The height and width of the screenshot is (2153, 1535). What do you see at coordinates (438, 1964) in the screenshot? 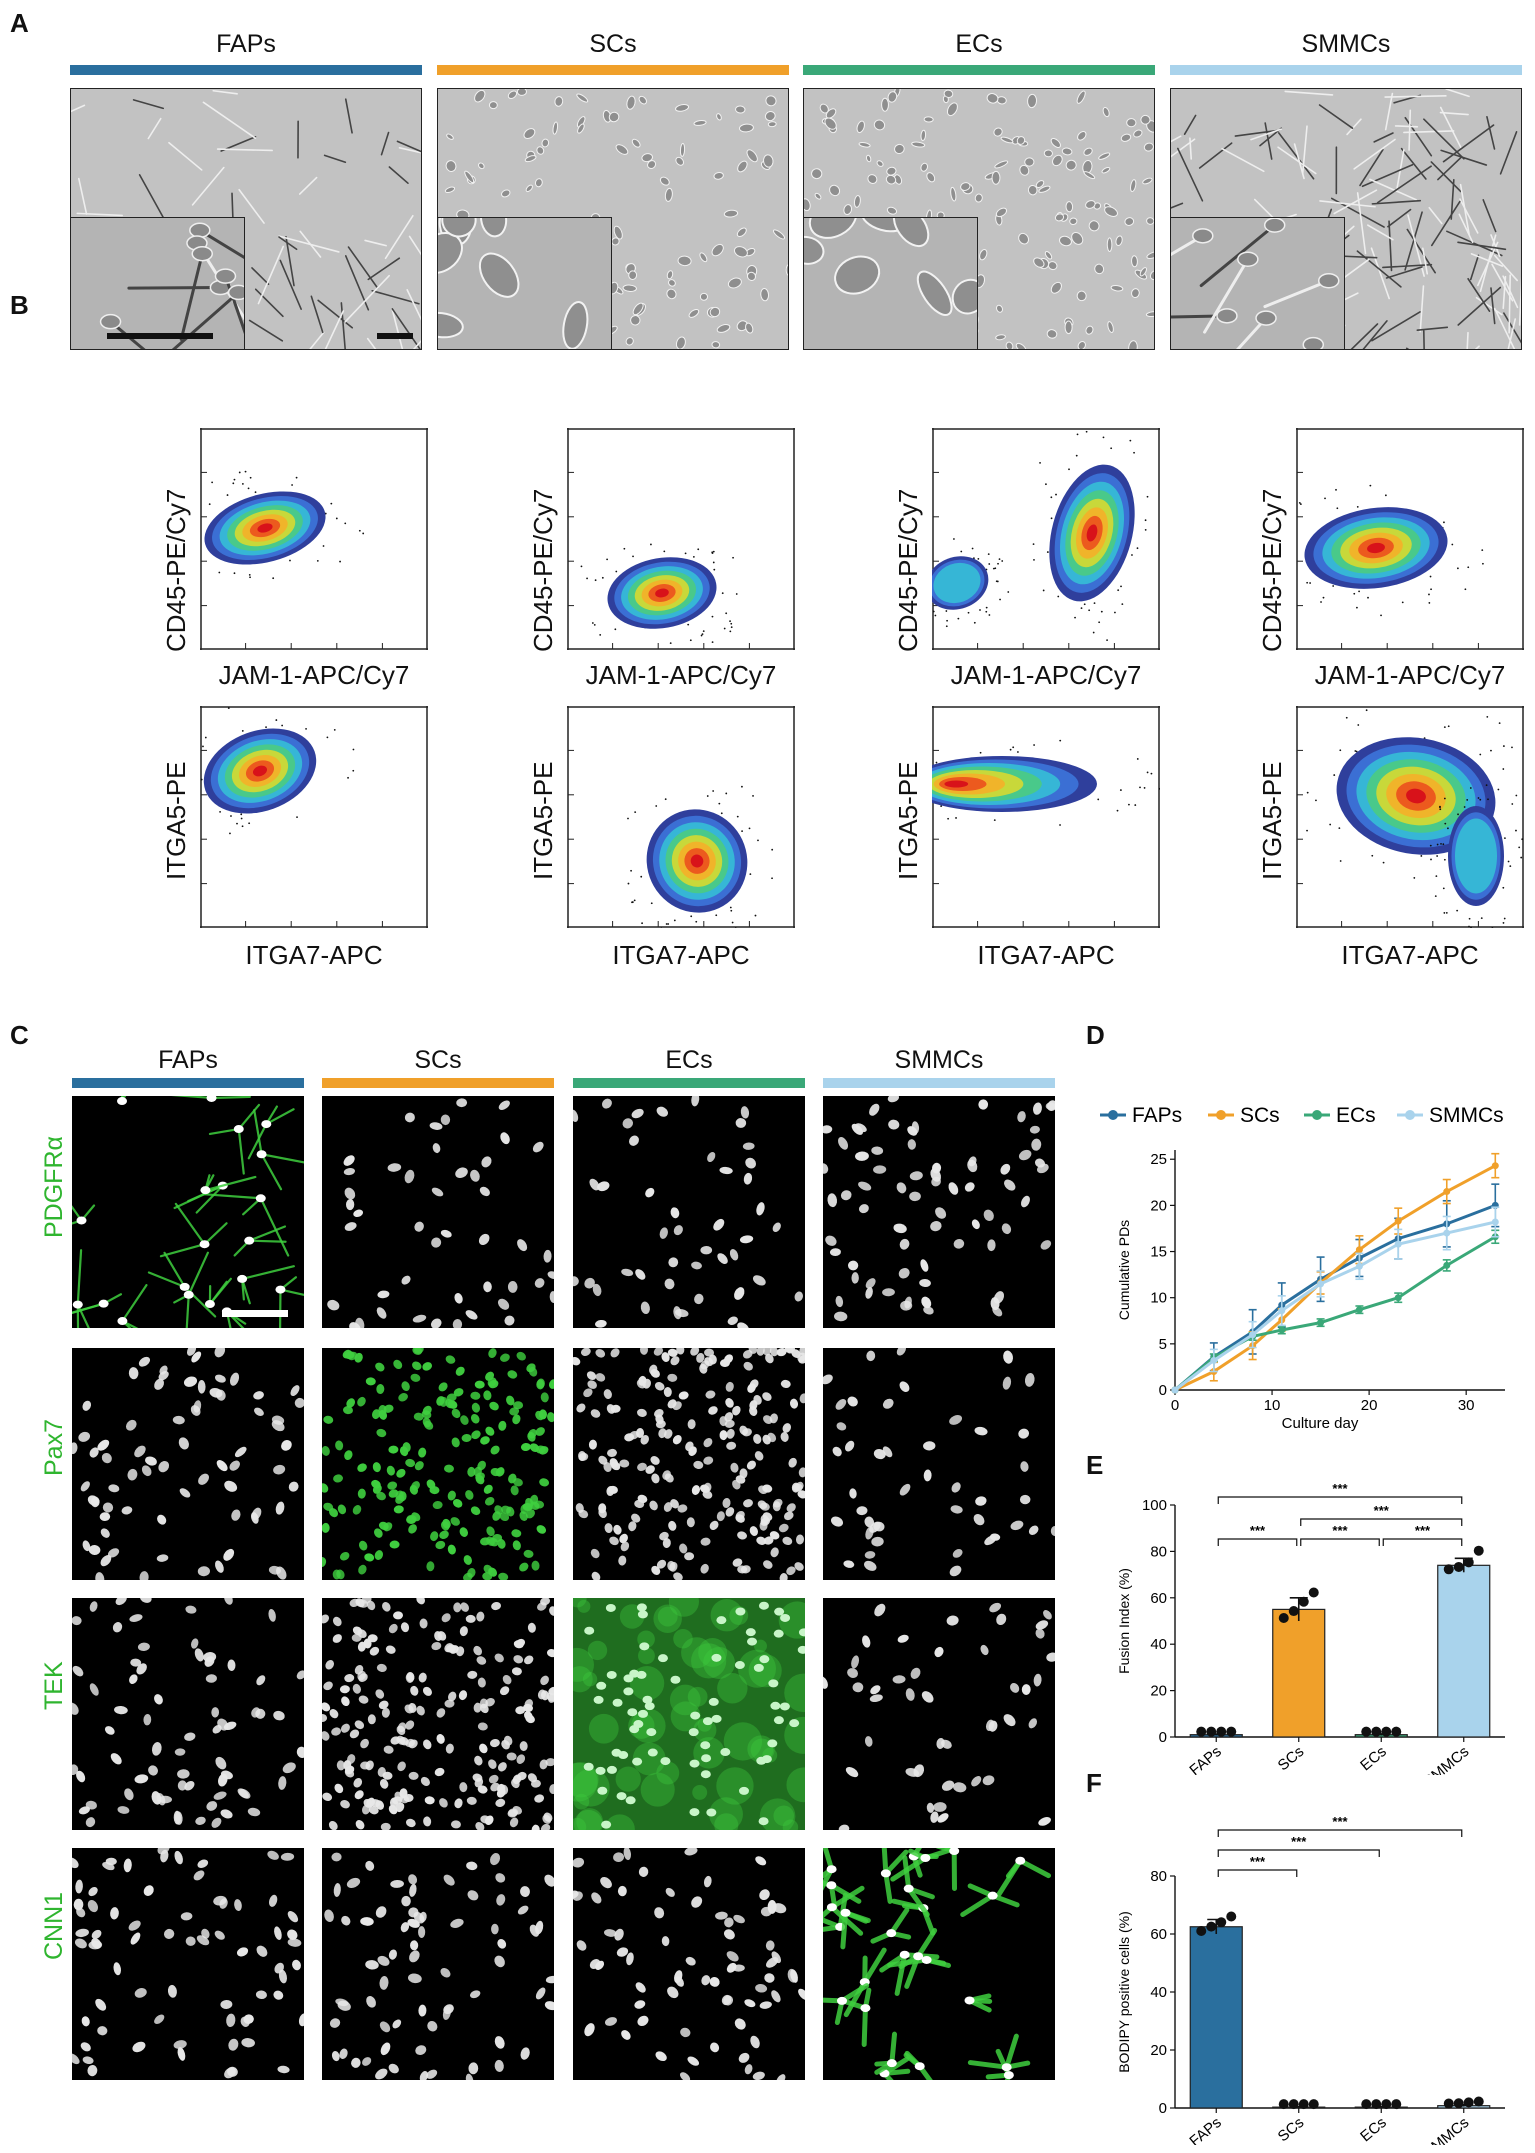
I see `if-image-cnn1-scs` at bounding box center [438, 1964].